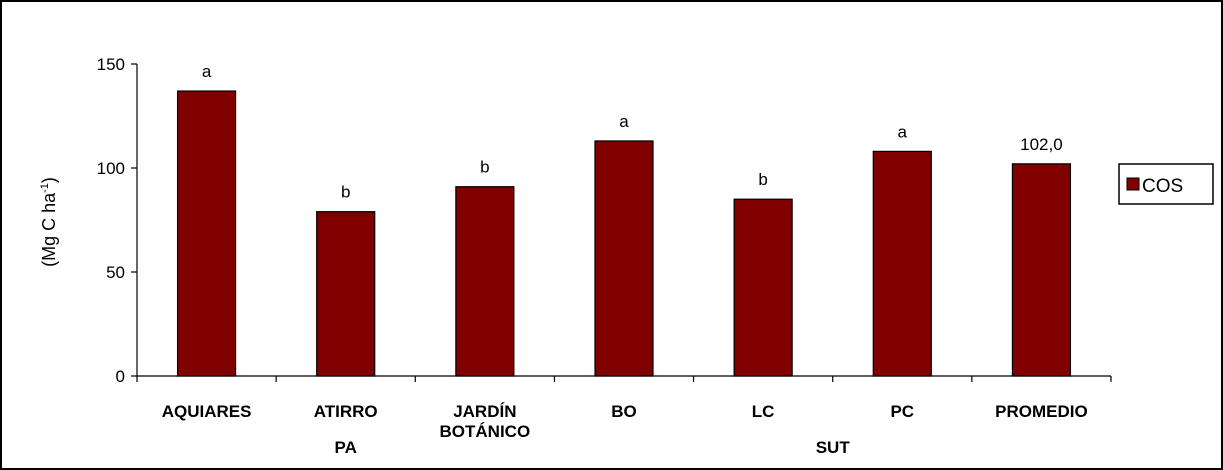 This screenshot has height=470, width=1223. Describe the element at coordinates (49, 222) in the screenshot. I see `y-axis-title: (Mg C ha-1)` at that location.